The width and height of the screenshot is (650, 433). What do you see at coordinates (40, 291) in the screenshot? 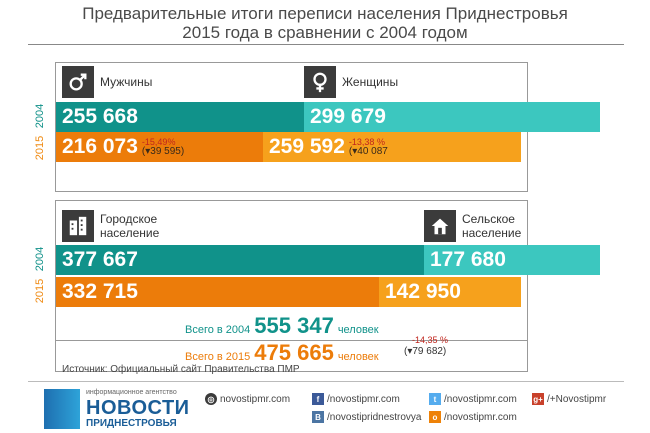
I see `year-label-2015-b: 2015` at bounding box center [40, 291].